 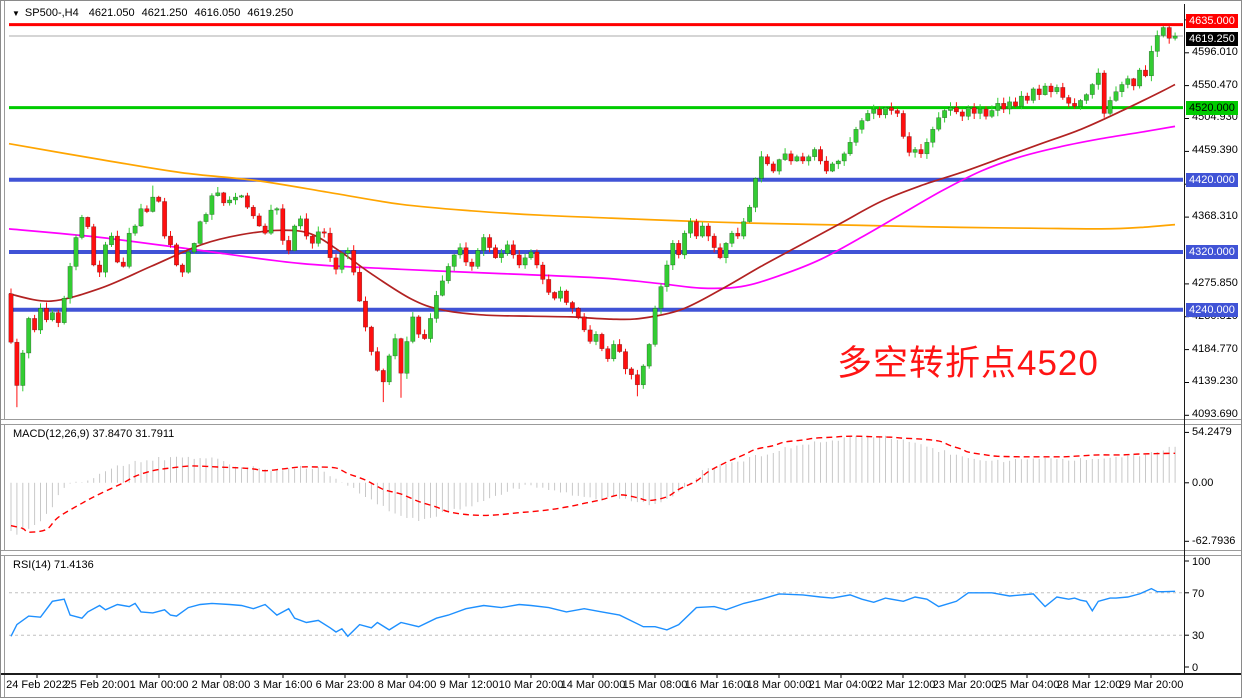 I want to click on ohlc-open: 4621.050, so click(x=111, y=13).